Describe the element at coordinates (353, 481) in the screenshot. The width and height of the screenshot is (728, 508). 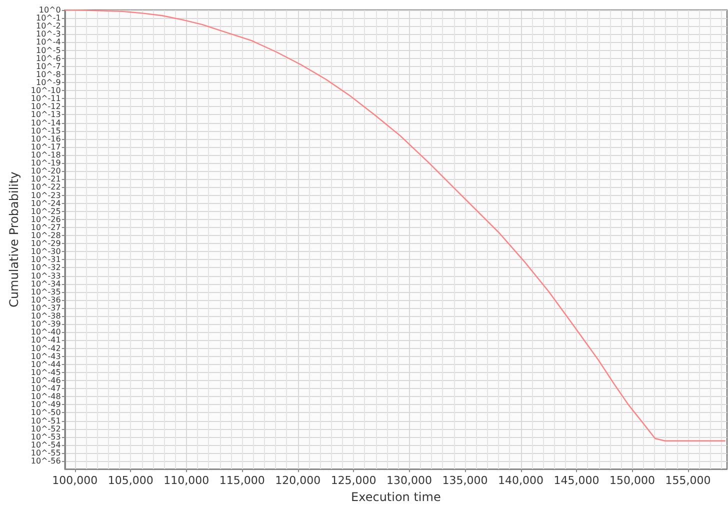
I see `x-tick-label: 125,000` at that location.